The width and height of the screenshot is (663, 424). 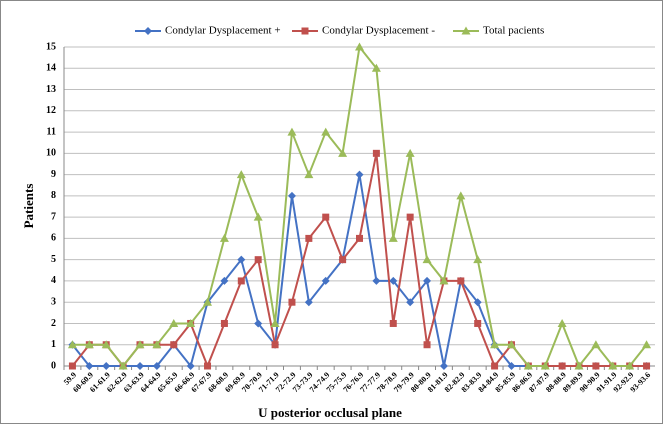 What do you see at coordinates (53, 216) in the screenshot?
I see `y-tick-label: 7` at bounding box center [53, 216].